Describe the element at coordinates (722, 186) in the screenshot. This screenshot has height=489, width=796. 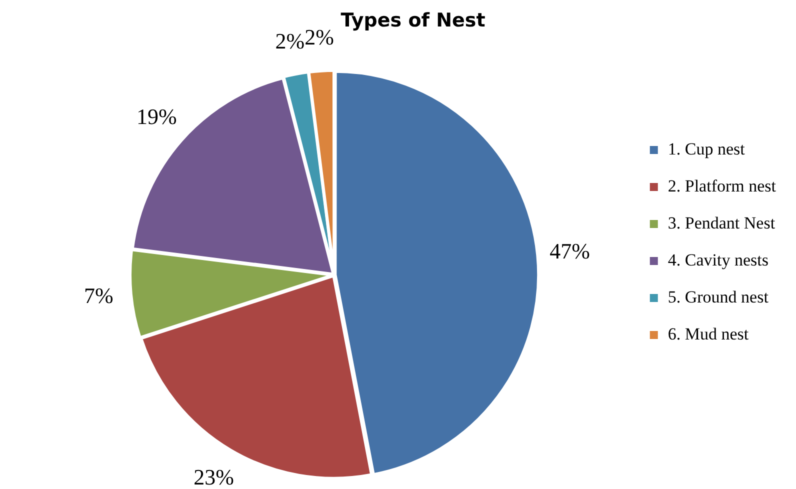
I see `legend-label: 2. Platform nest` at that location.